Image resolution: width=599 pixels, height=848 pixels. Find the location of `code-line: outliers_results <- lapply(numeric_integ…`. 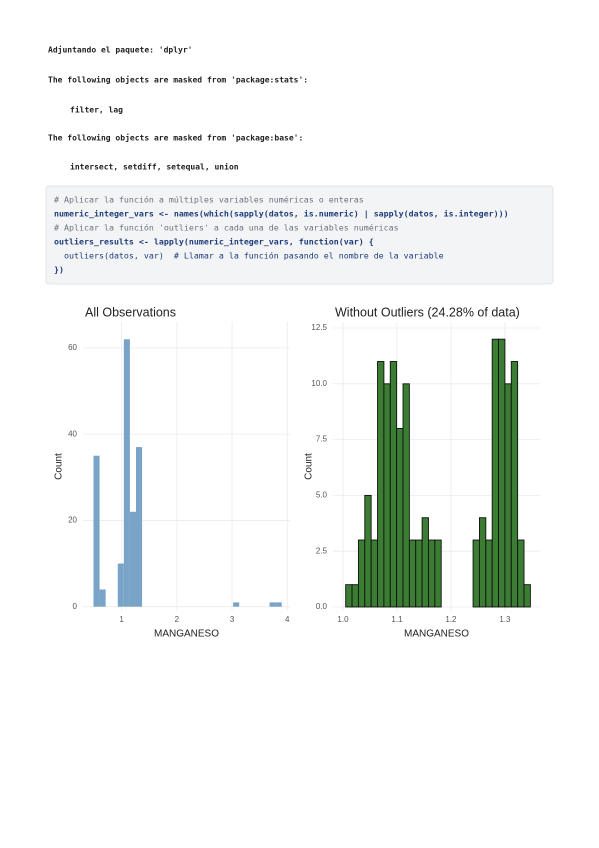

code-line: outliers_results <- lapply(numeric_integ… is located at coordinates (214, 242).